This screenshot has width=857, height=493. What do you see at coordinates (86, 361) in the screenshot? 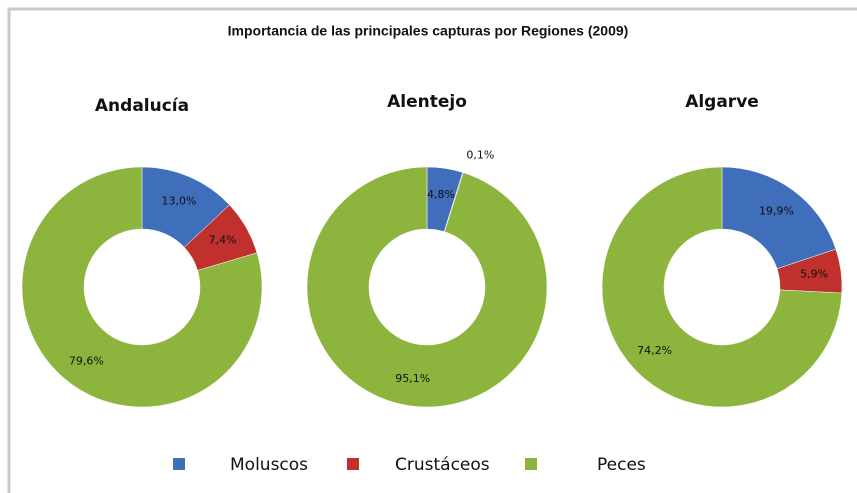
I see `data-label: 79,6%` at bounding box center [86, 361].